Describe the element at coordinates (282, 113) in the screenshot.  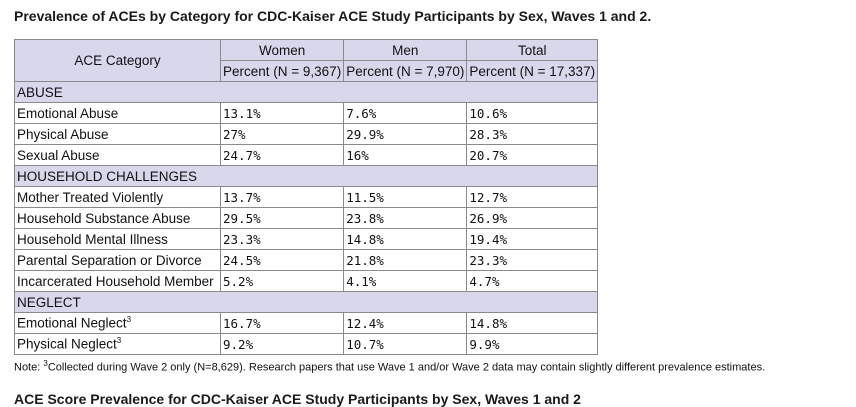
I see `value-cell: 13.1%` at that location.